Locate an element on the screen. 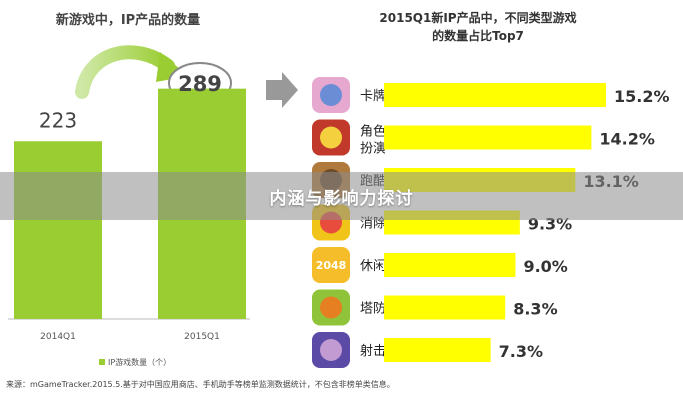 The width and height of the screenshot is (683, 404). genre-label: 射击 is located at coordinates (373, 351).